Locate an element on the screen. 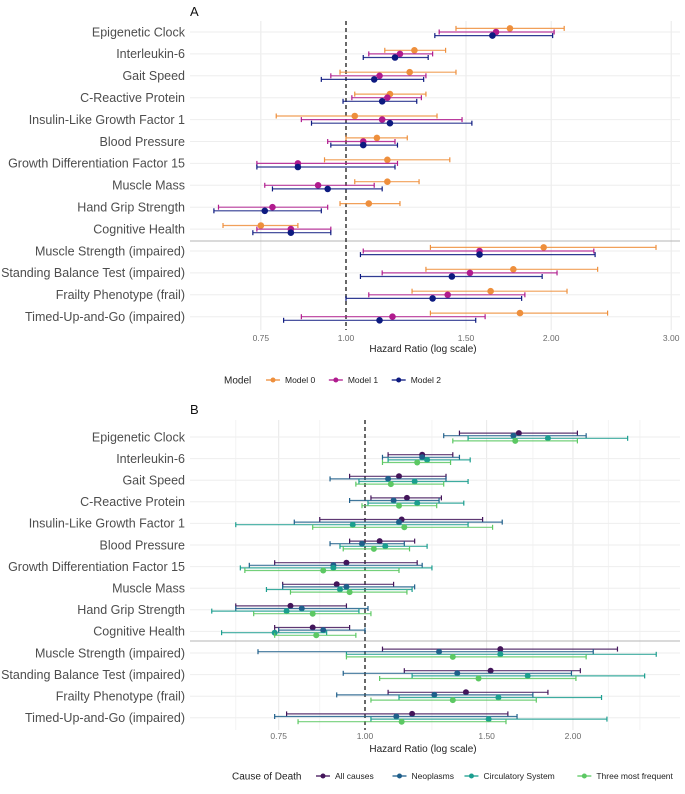 Image resolution: width=685 pixels, height=794 pixels. panel-a-mark-model-1-gait-speed is located at coordinates (378, 76).